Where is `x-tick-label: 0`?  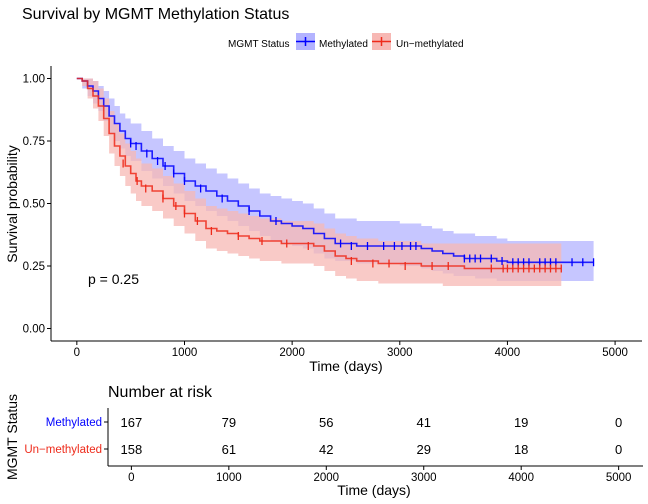
x-tick-label: 0 is located at coordinates (77, 353).